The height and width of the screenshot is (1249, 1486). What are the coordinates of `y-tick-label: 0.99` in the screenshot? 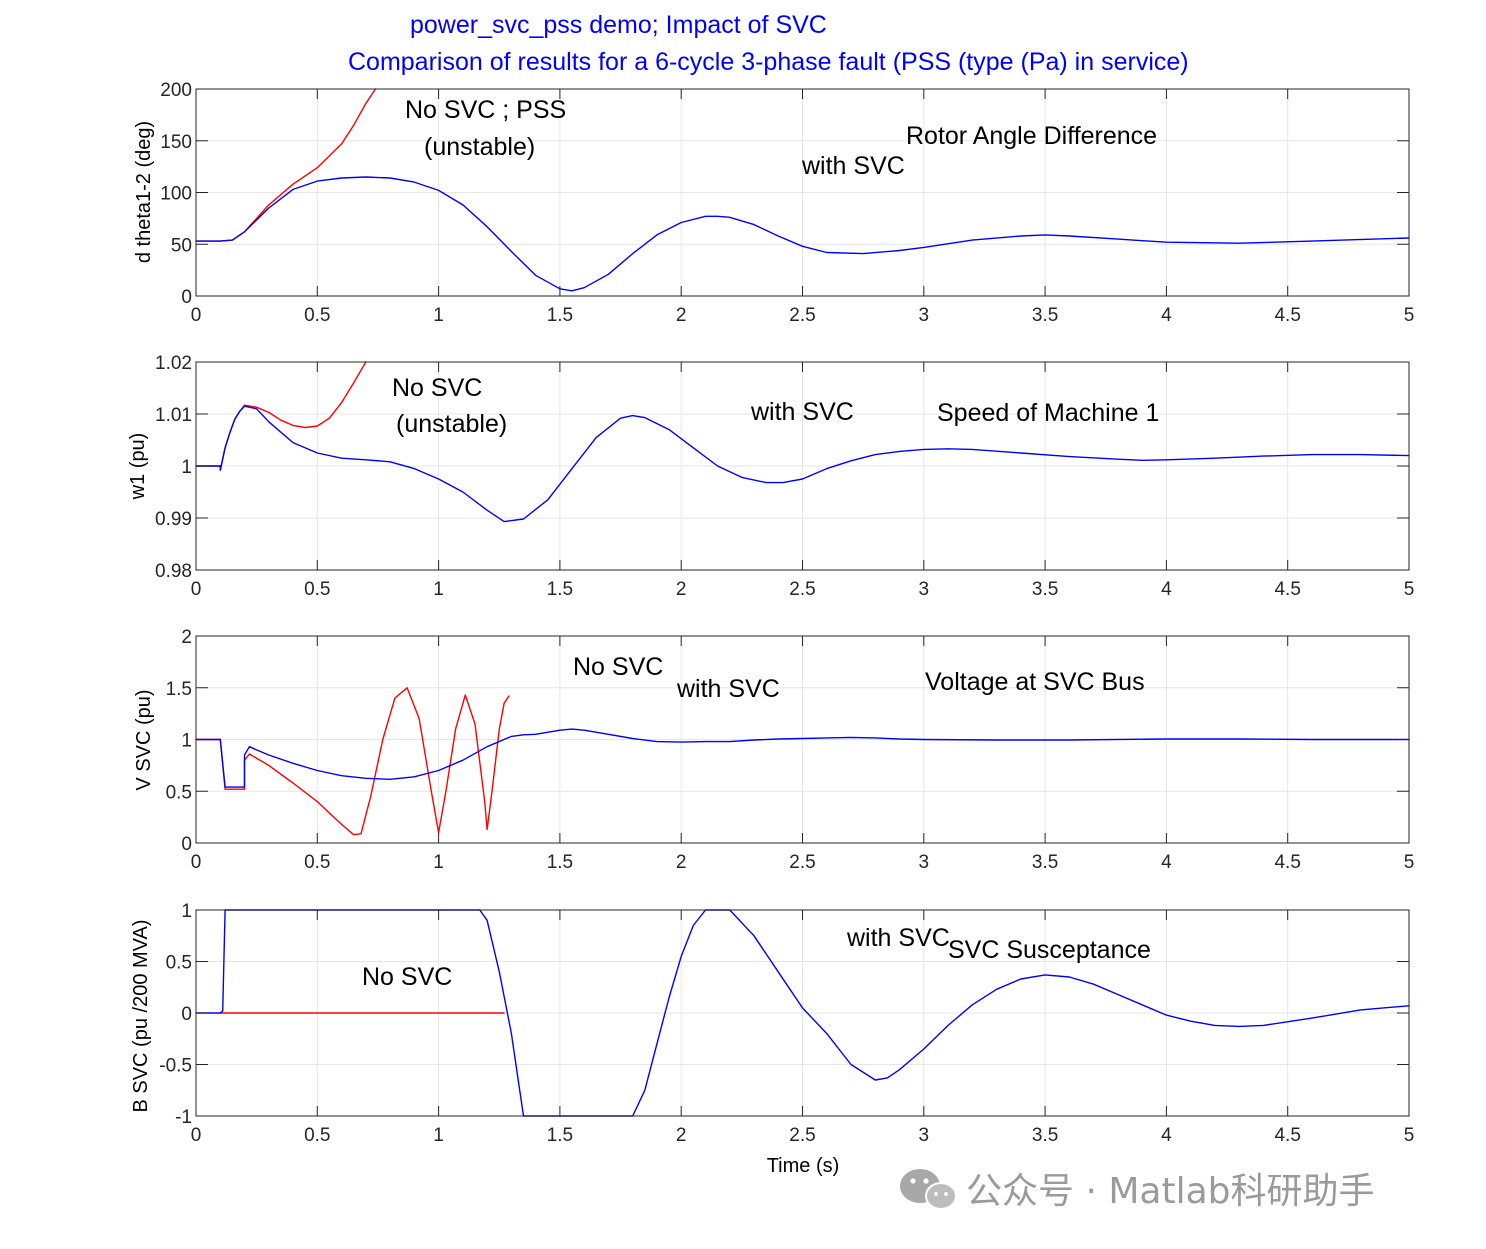 It's located at (173, 519).